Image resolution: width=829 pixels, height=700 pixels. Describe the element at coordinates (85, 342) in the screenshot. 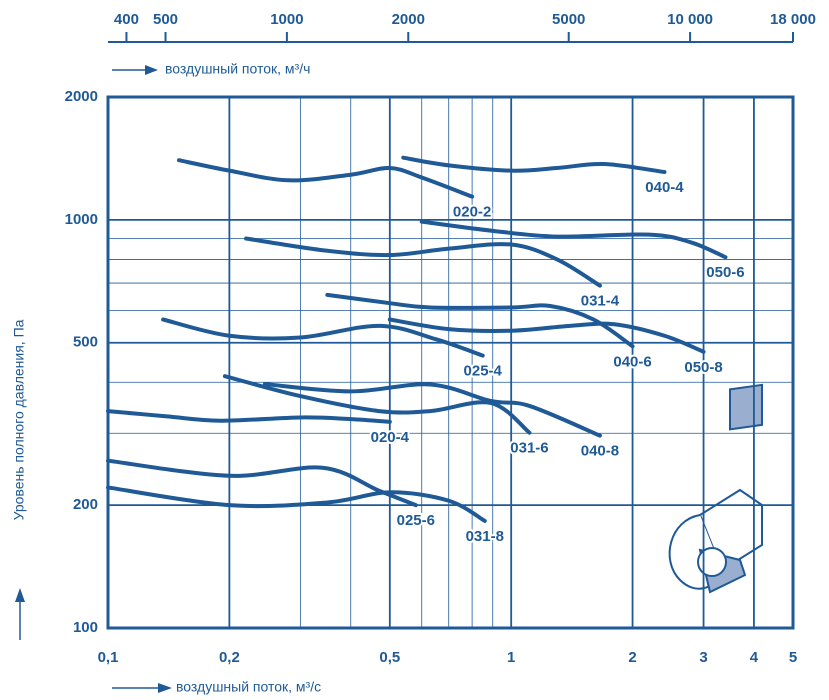

I see `y-tick-label: 500` at that location.